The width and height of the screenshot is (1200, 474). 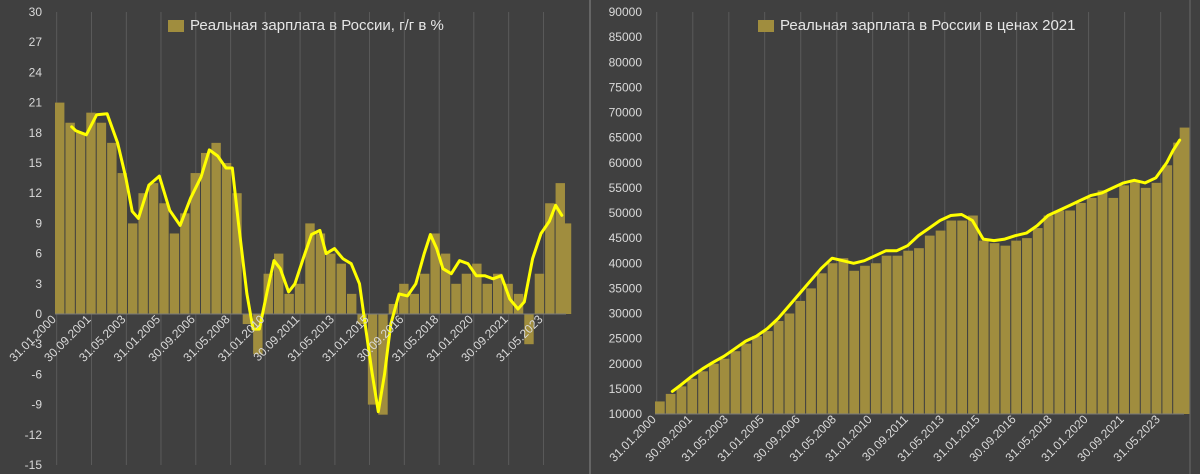 I want to click on y-tick-label: 55000, so click(x=626, y=188).